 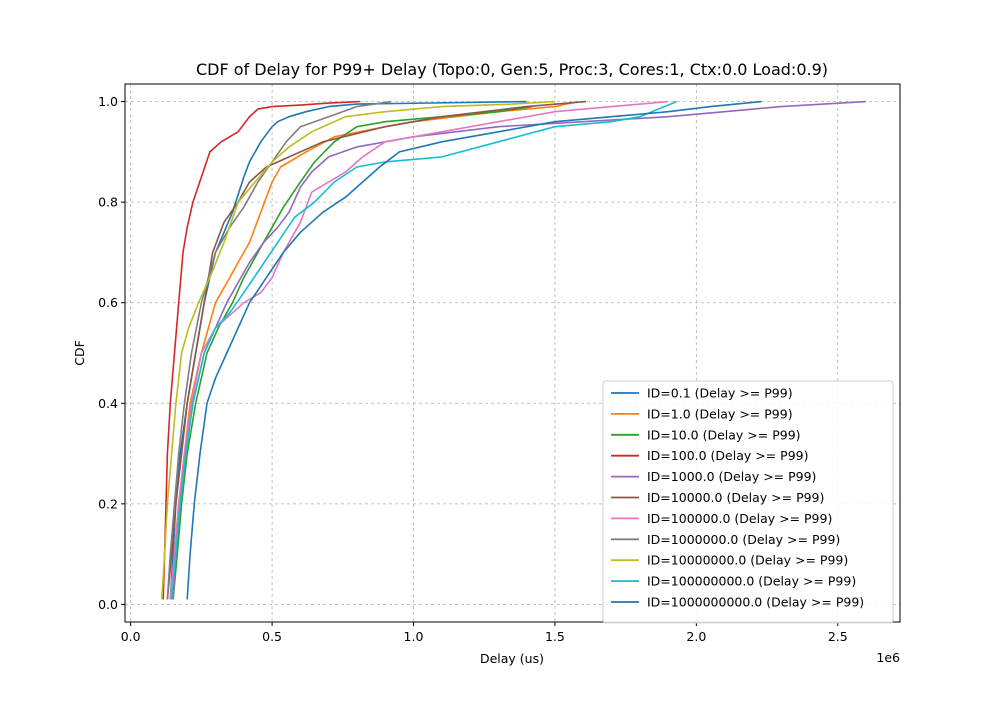 I want to click on legend-entry-label: ID=100000000.0 (Delay >= P99), so click(x=751, y=581).